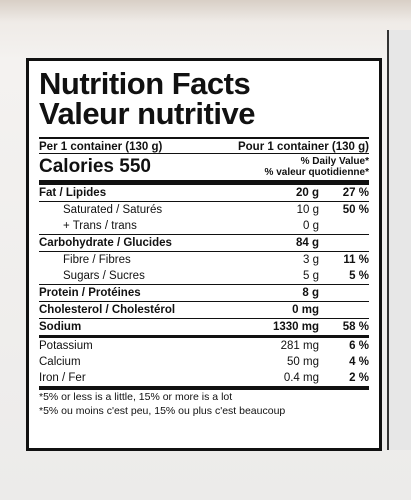 The image size is (411, 500). I want to click on nutrient-dv: 6 %, so click(359, 346).